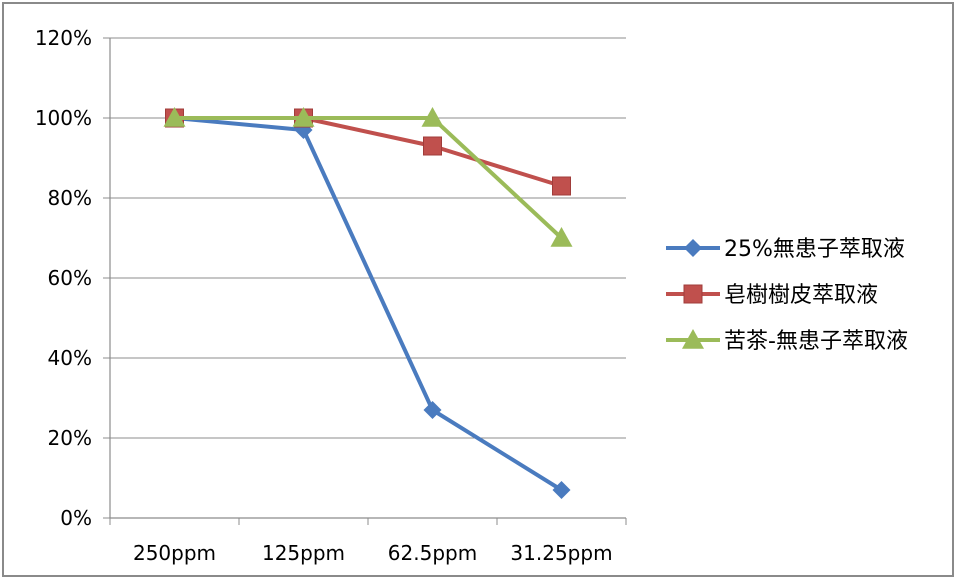 The width and height of the screenshot is (959, 581). I want to click on x-tick-label-2: 62.5ppm, so click(432, 553).